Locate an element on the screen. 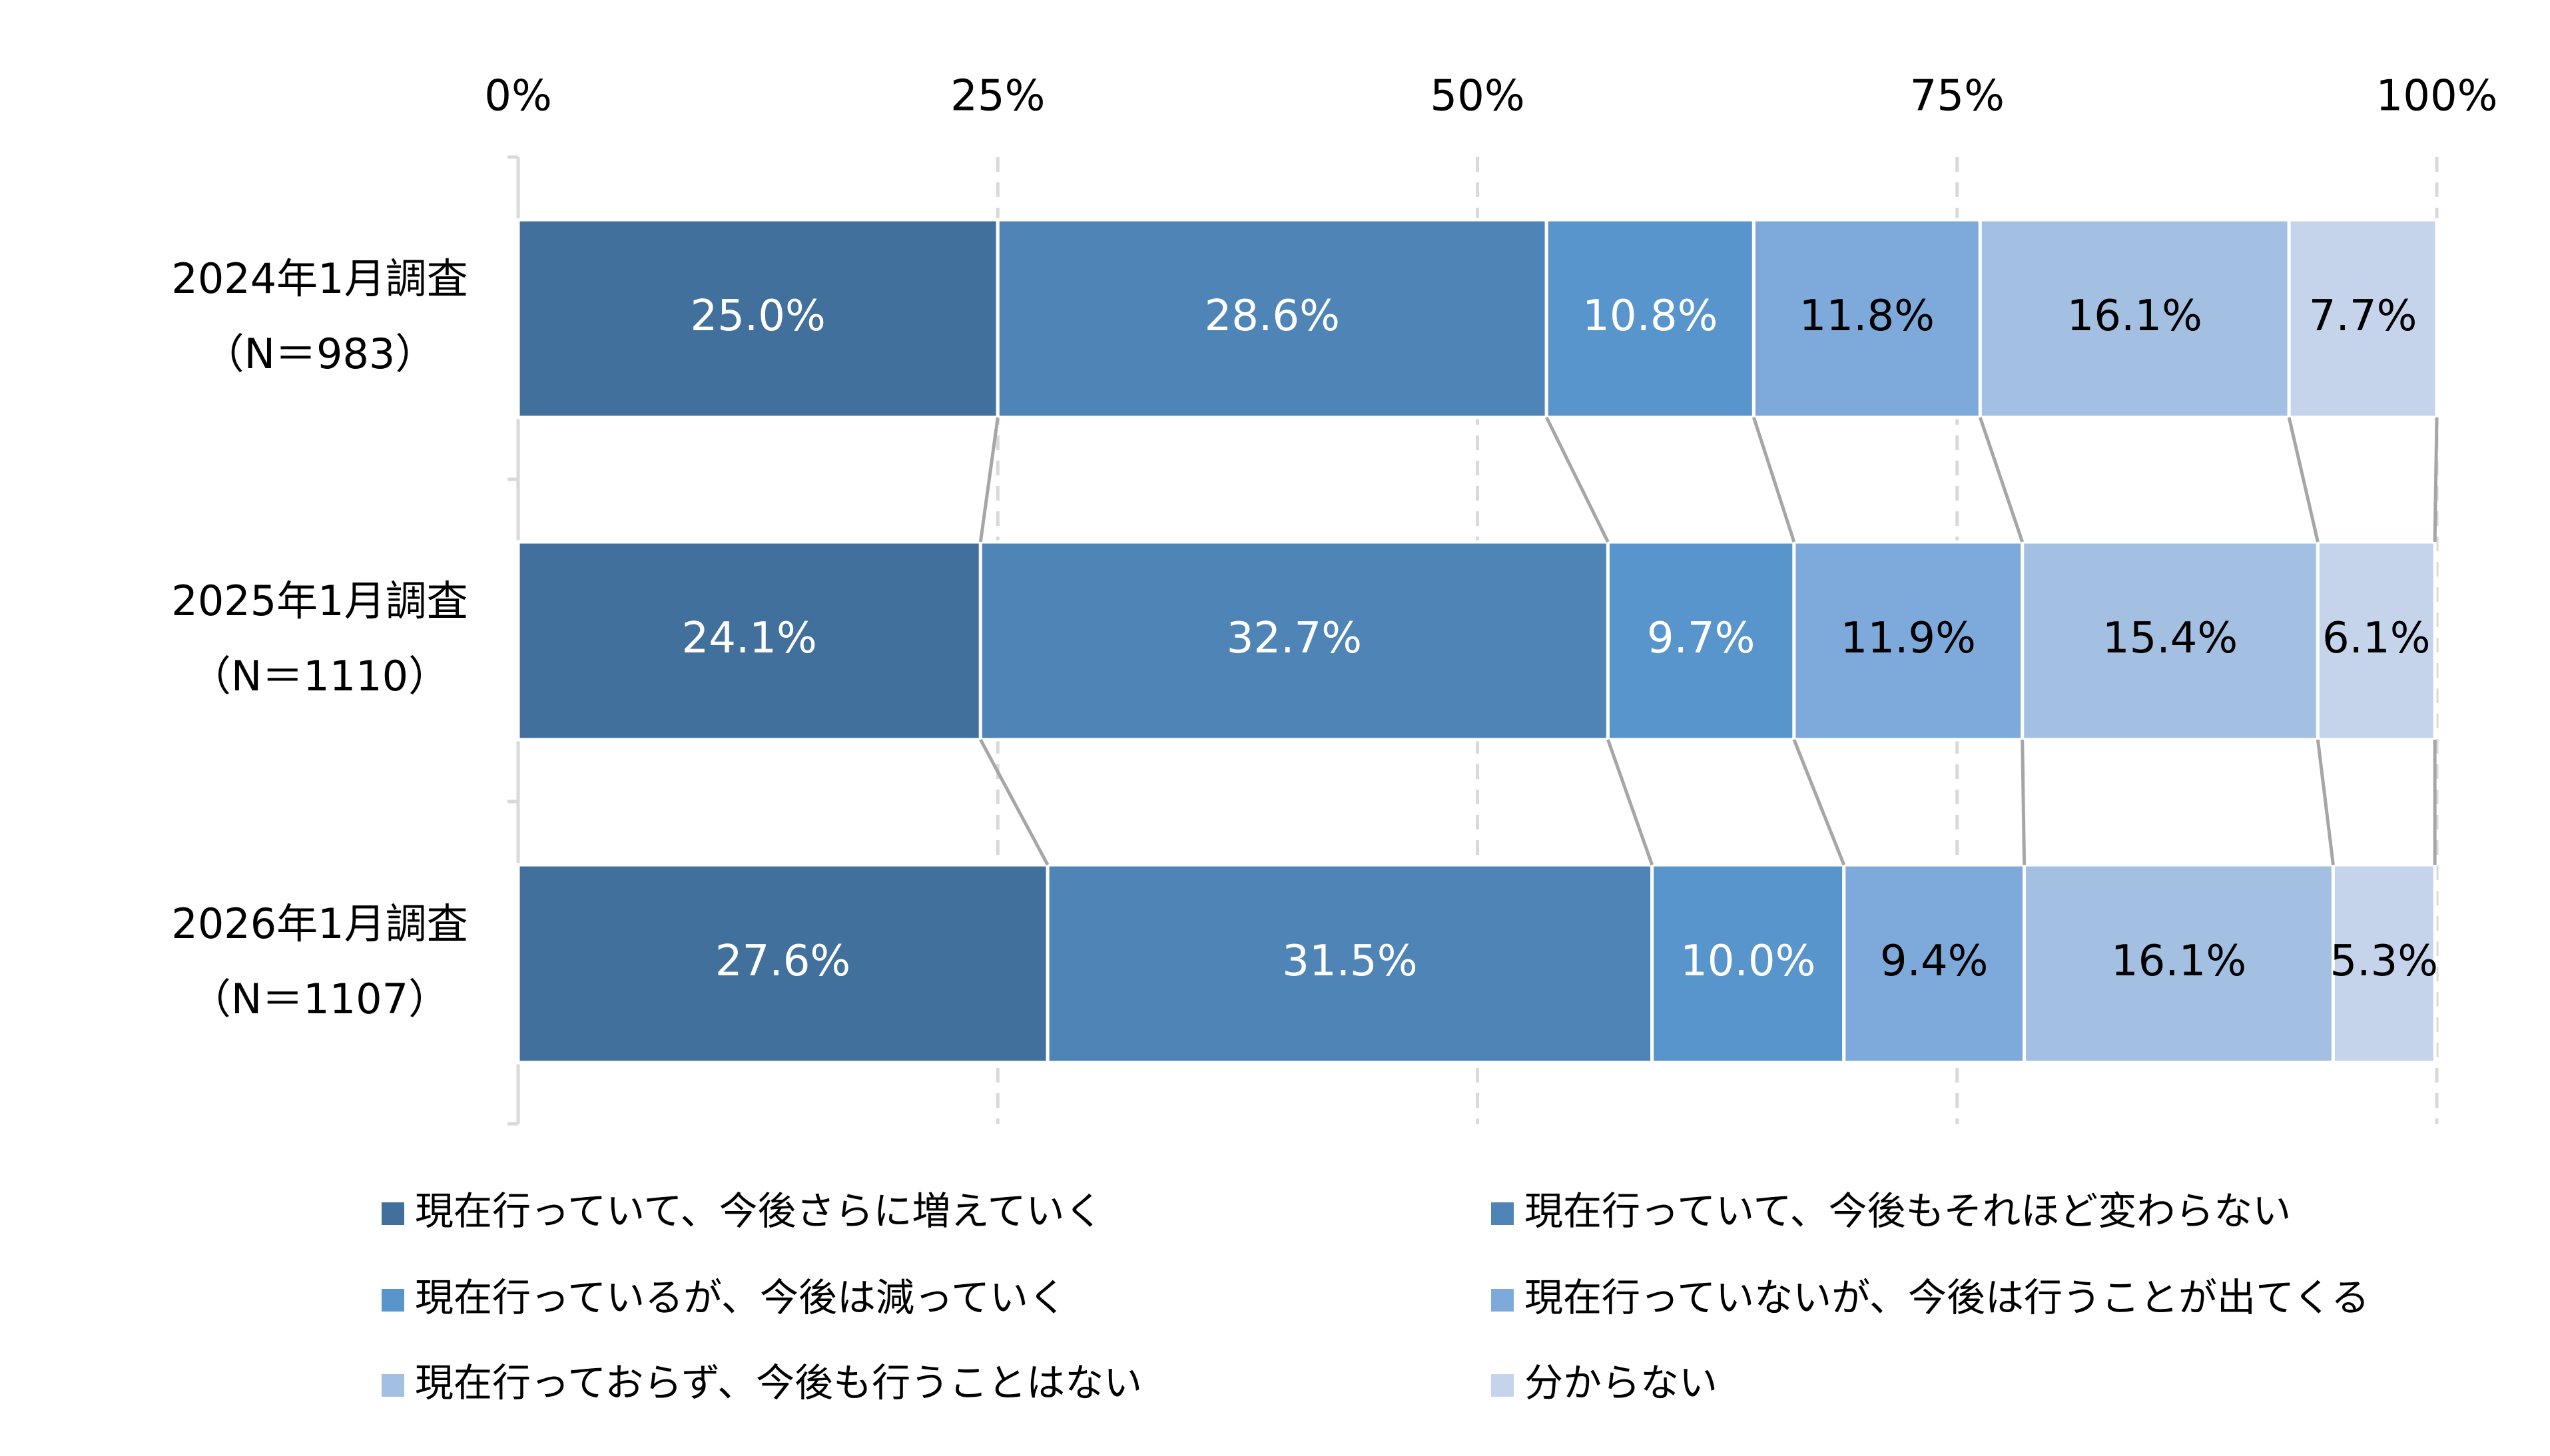 This screenshot has width=2550, height=1456. value-label: 15.4% is located at coordinates (2170, 638).